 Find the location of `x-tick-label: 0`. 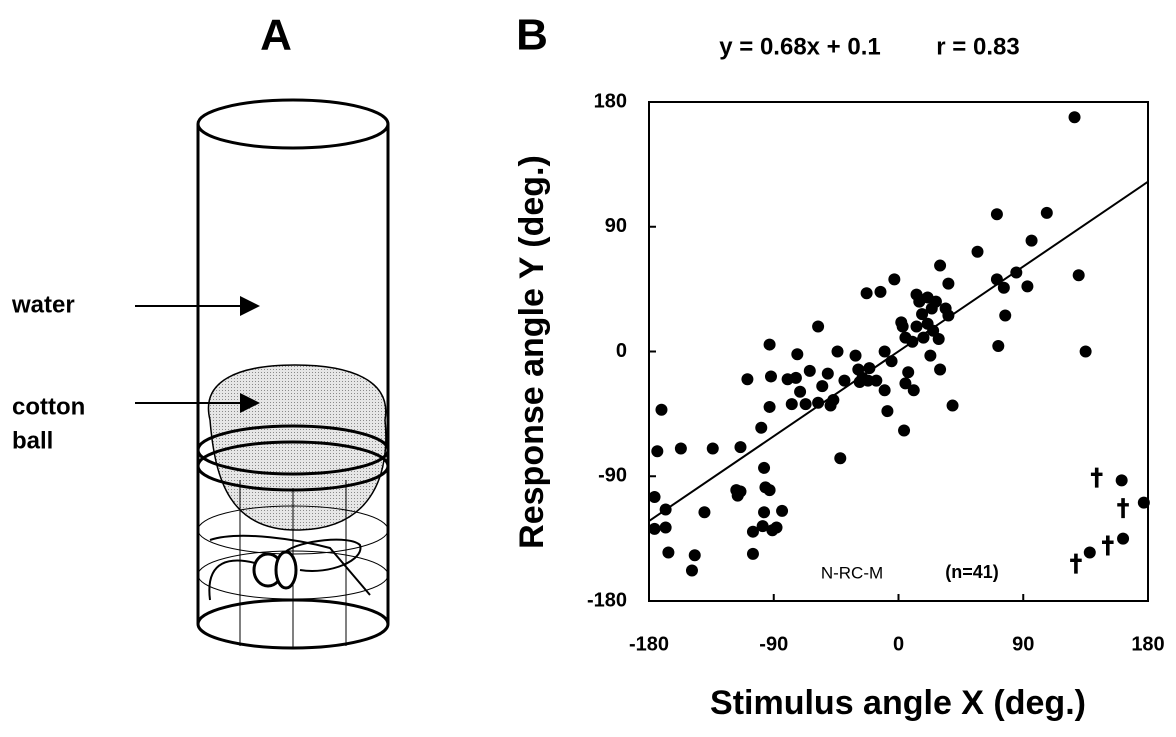

x-tick-label: 0 is located at coordinates (898, 644).